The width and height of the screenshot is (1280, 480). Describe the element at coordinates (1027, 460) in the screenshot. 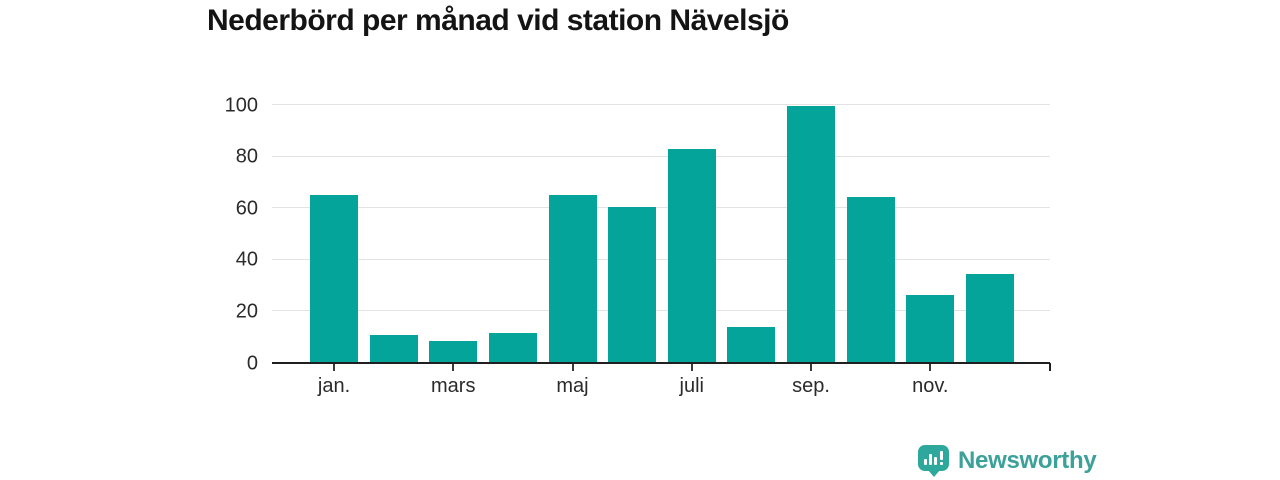

I see `newsworthy-logo-text: Newsworthy` at that location.